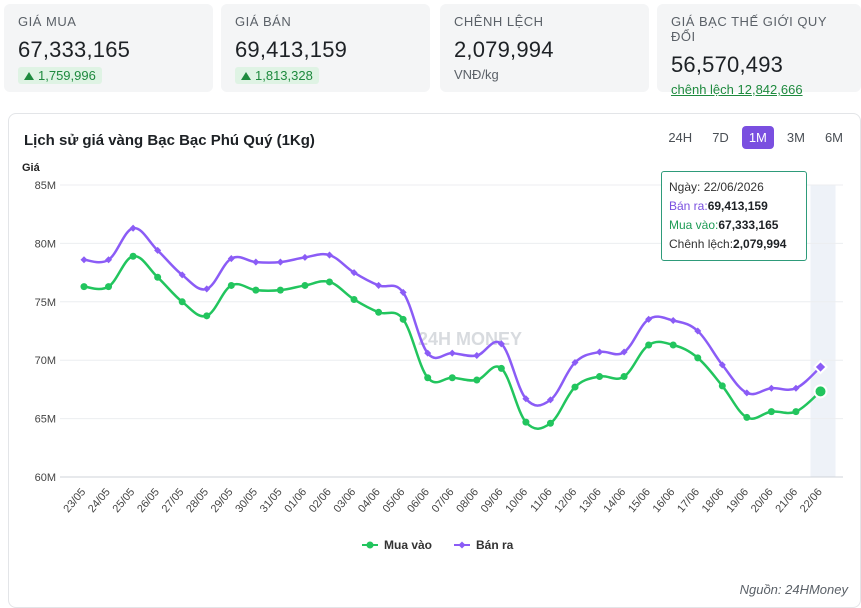 The image size is (861, 608). I want to click on range-1m-button: 1M, so click(757, 137).